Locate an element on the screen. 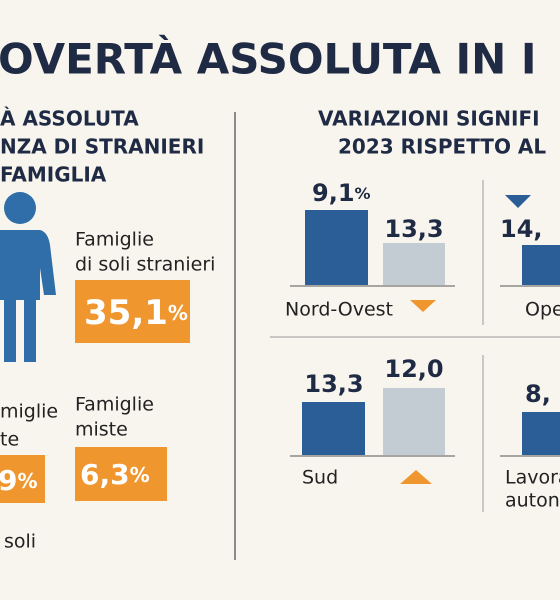 This screenshot has height=600, width=560. item-value: 6,3% is located at coordinates (115, 474).